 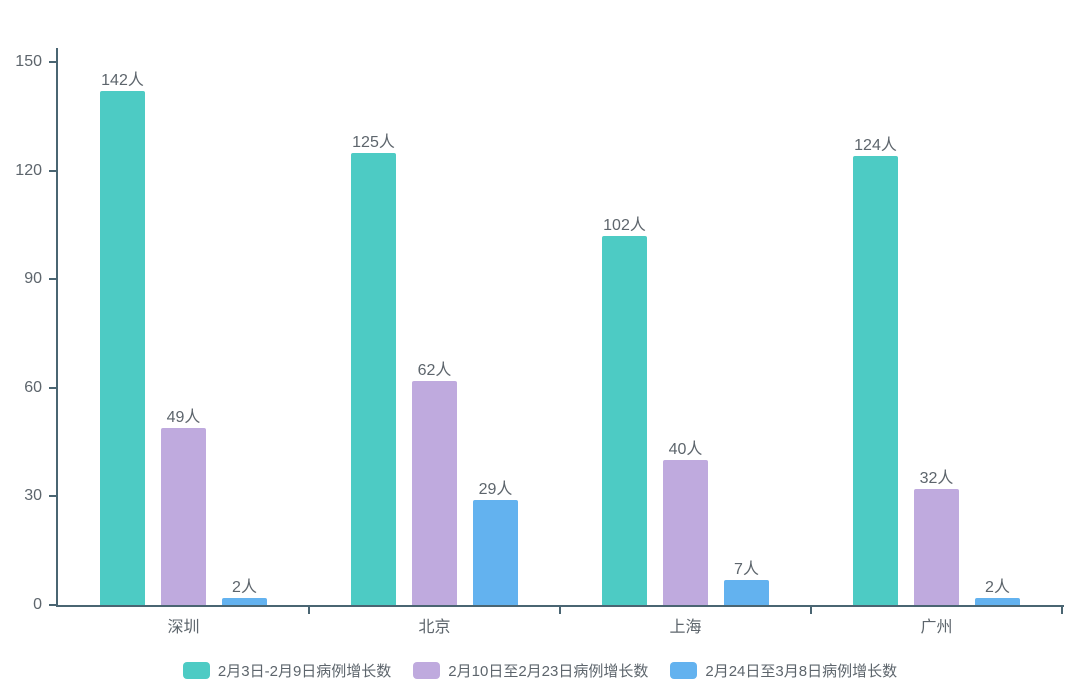 I want to click on legend-item-3: 2月24日至3月8日病例增长数, so click(x=783, y=670).